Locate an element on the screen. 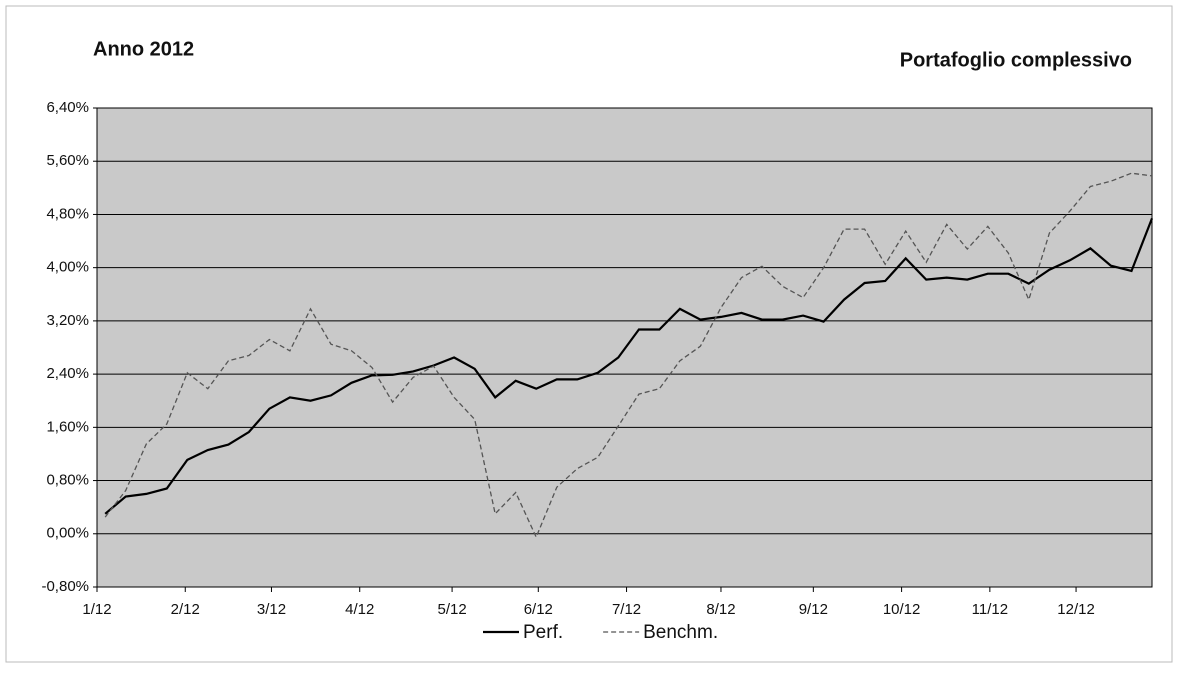  x-tick-label: 3/12 is located at coordinates (271, 609).